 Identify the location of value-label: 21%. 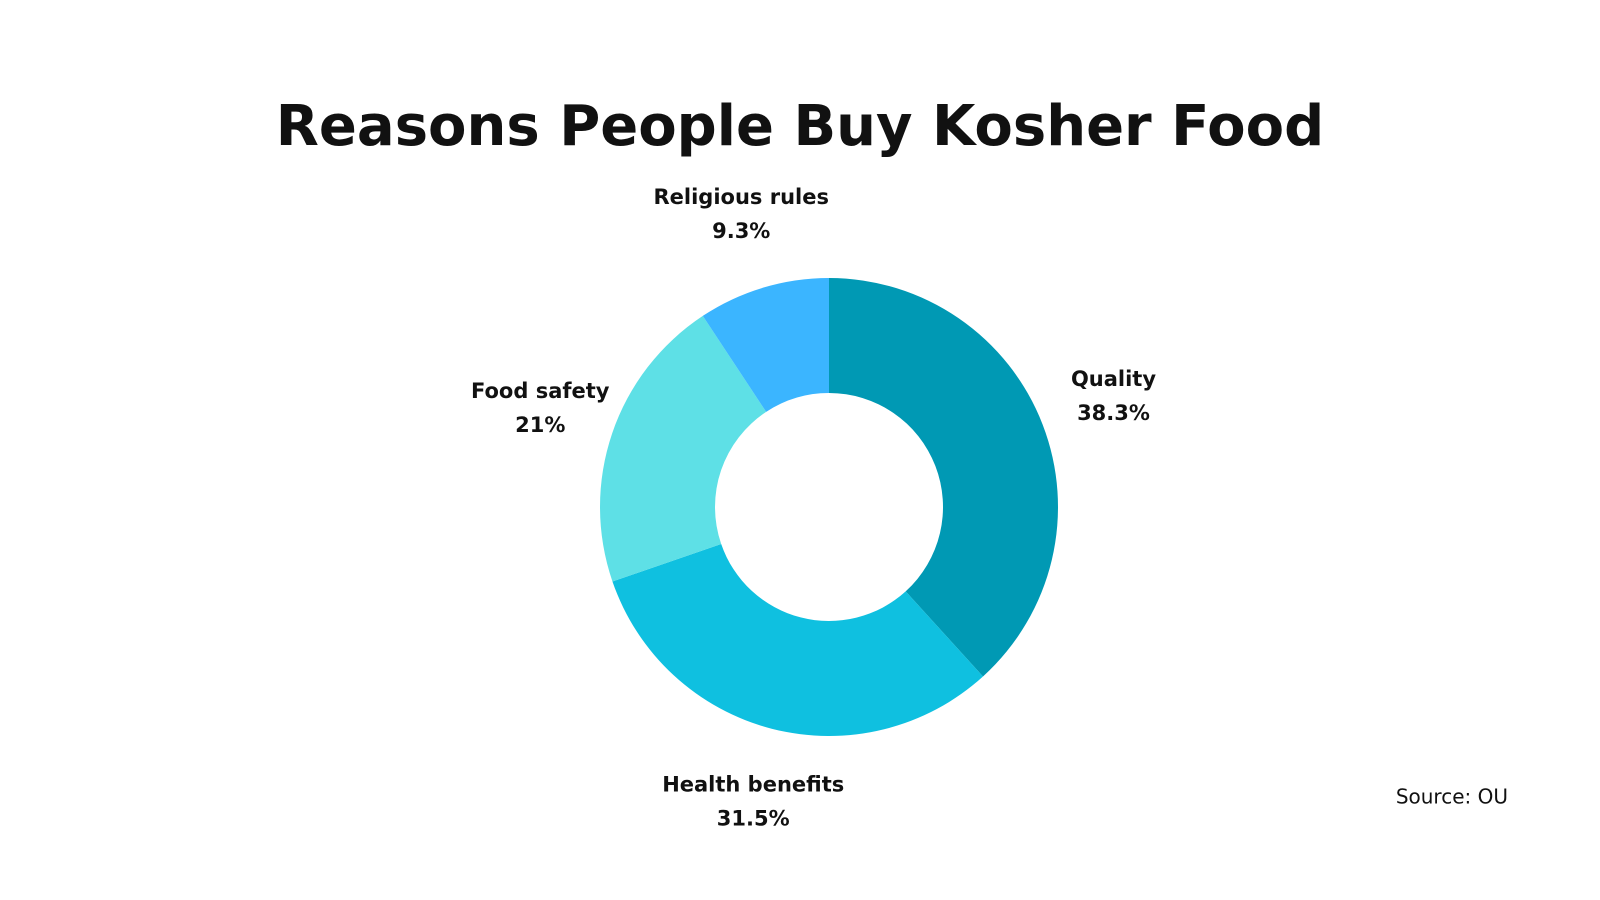
(540, 425).